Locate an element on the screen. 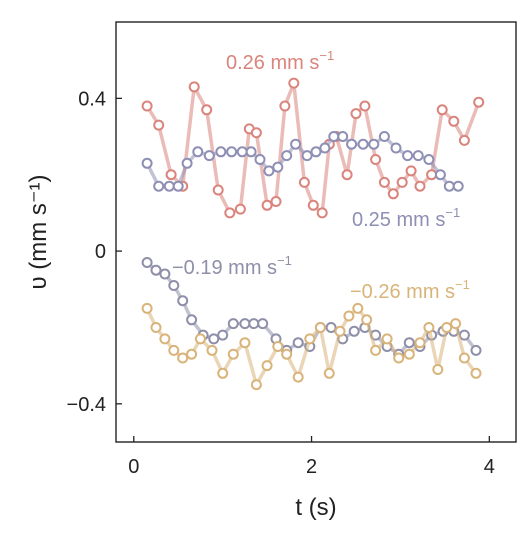  y-axis-label: υ (mm s⁻¹) is located at coordinates (38, 231).